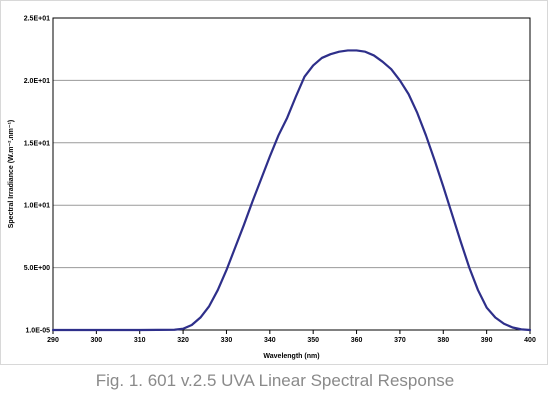 The image size is (550, 405). I want to click on x-tick-label: 310, so click(140, 340).